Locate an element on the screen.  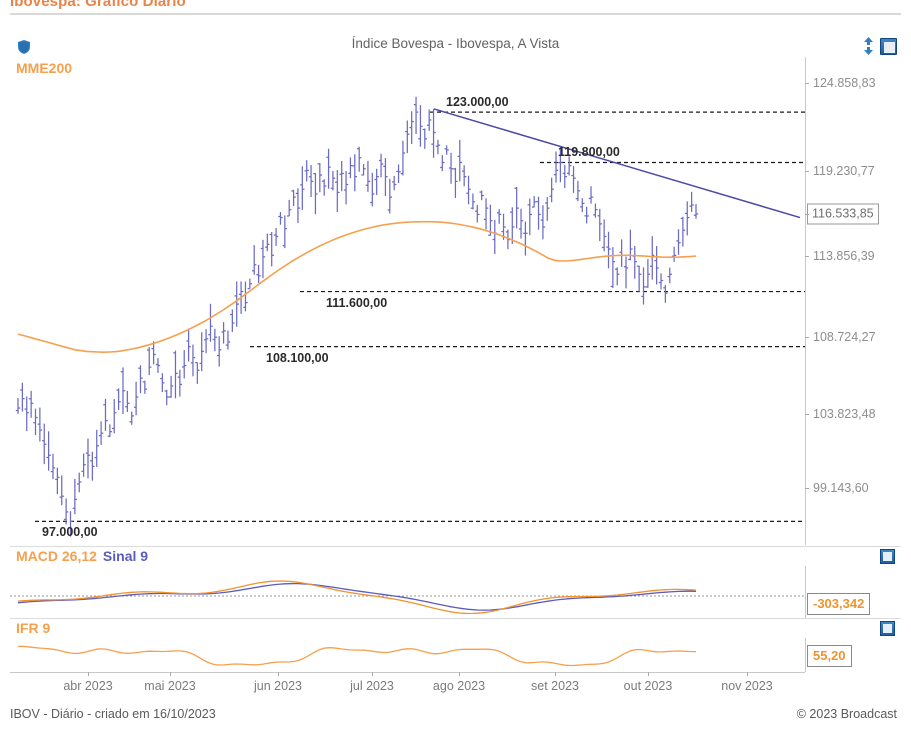
header-icon-group is located at coordinates (880, 46).